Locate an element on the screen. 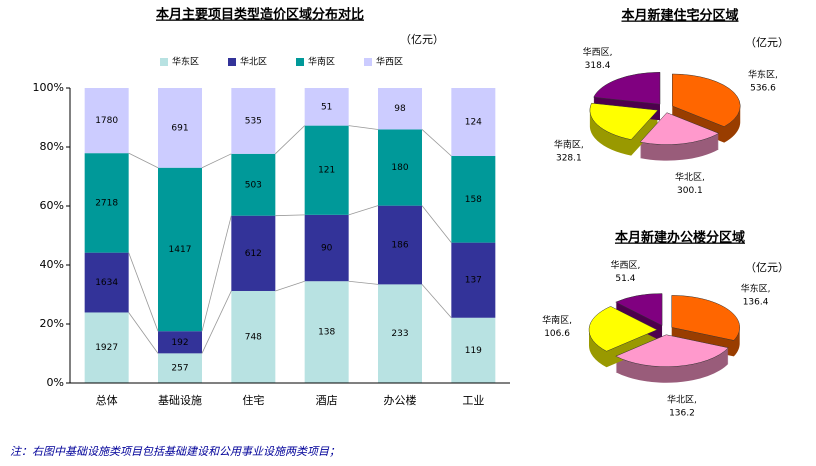 The height and width of the screenshot is (466, 816). pie-value-label: 536.6 is located at coordinates (763, 88).